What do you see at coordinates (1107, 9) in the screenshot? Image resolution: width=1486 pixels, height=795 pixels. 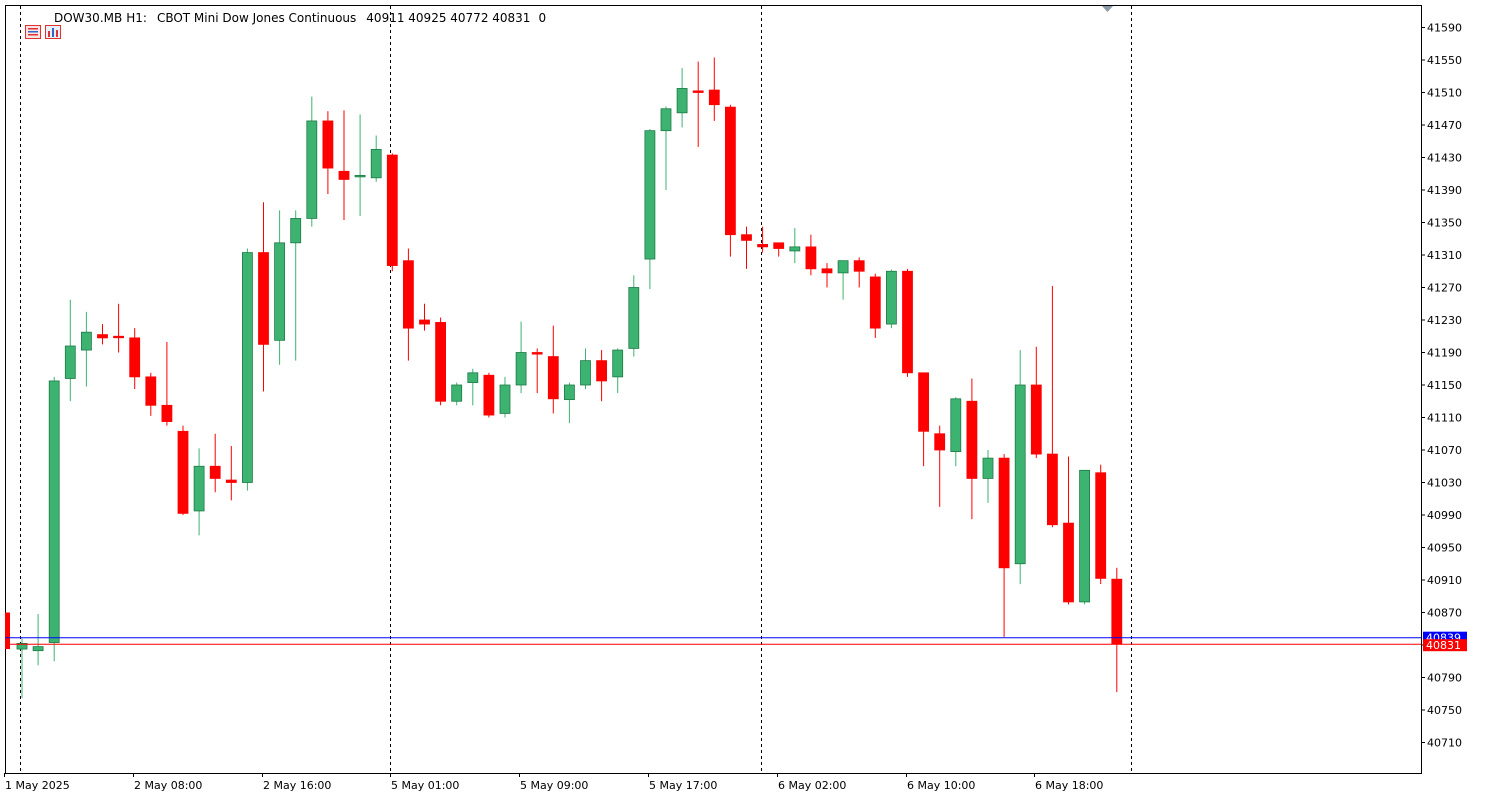 I see `chart-shift-marker` at bounding box center [1107, 9].